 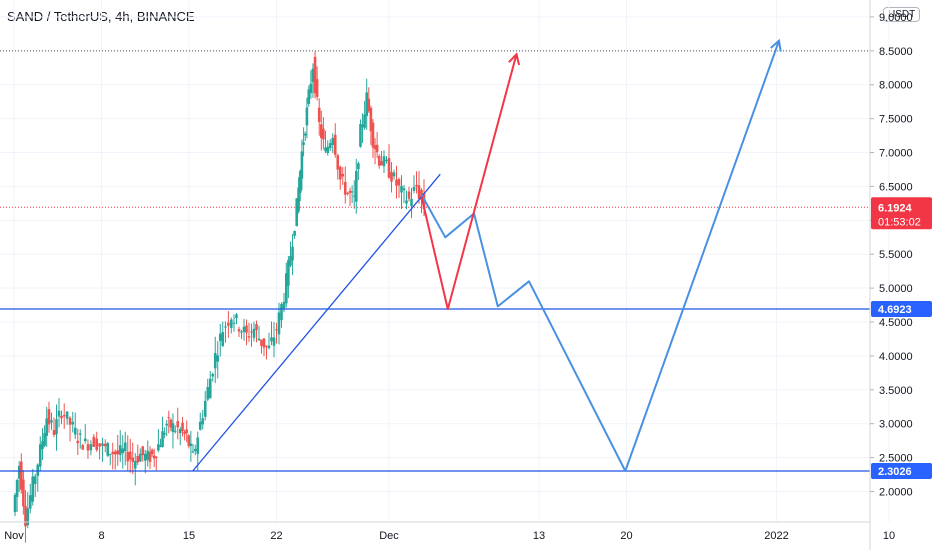 I want to click on price-tick-label: 2.0000, so click(x=896, y=492).